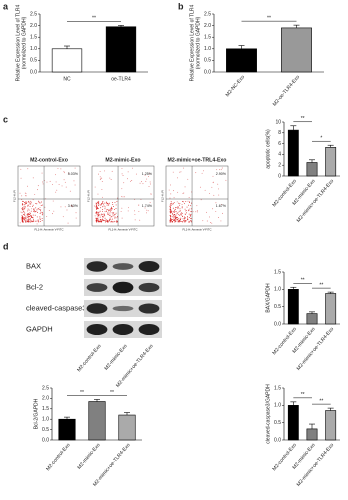  What do you see at coordinates (45, 409) in the screenshot?
I see `y-tick-label: 1.5` at bounding box center [45, 409].